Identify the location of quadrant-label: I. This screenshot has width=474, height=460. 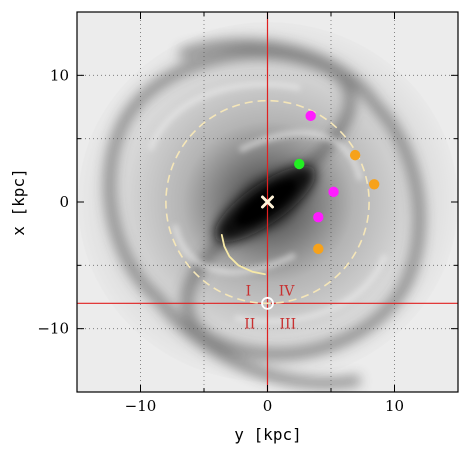
(249, 292).